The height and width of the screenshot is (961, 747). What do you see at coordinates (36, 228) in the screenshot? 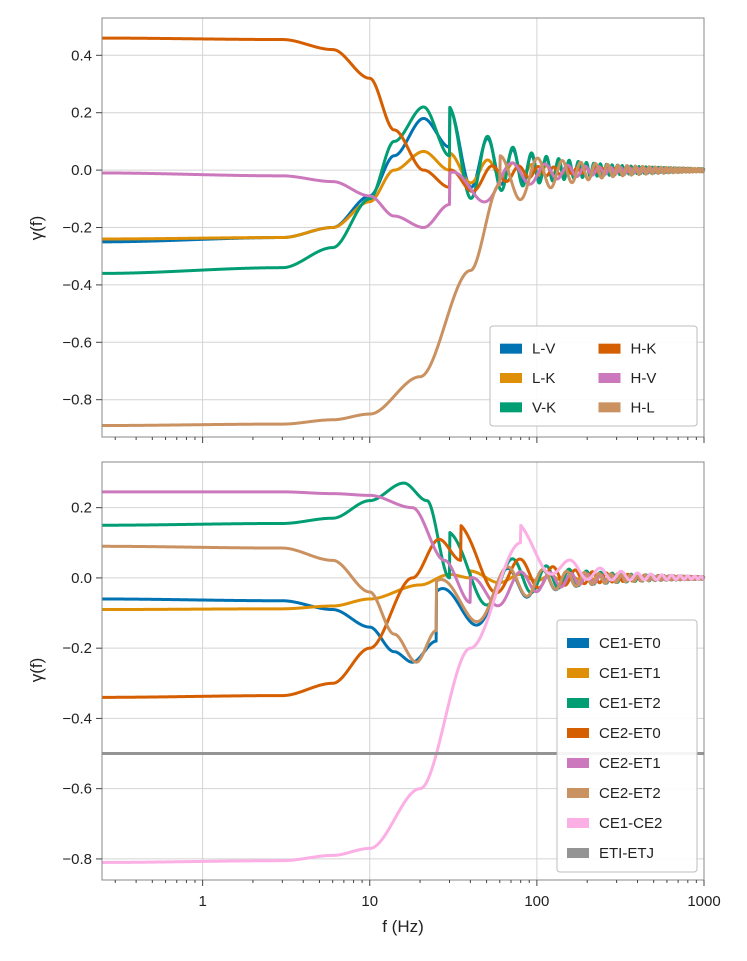
I see `top-y-axis-label: γ(f)` at bounding box center [36, 228].